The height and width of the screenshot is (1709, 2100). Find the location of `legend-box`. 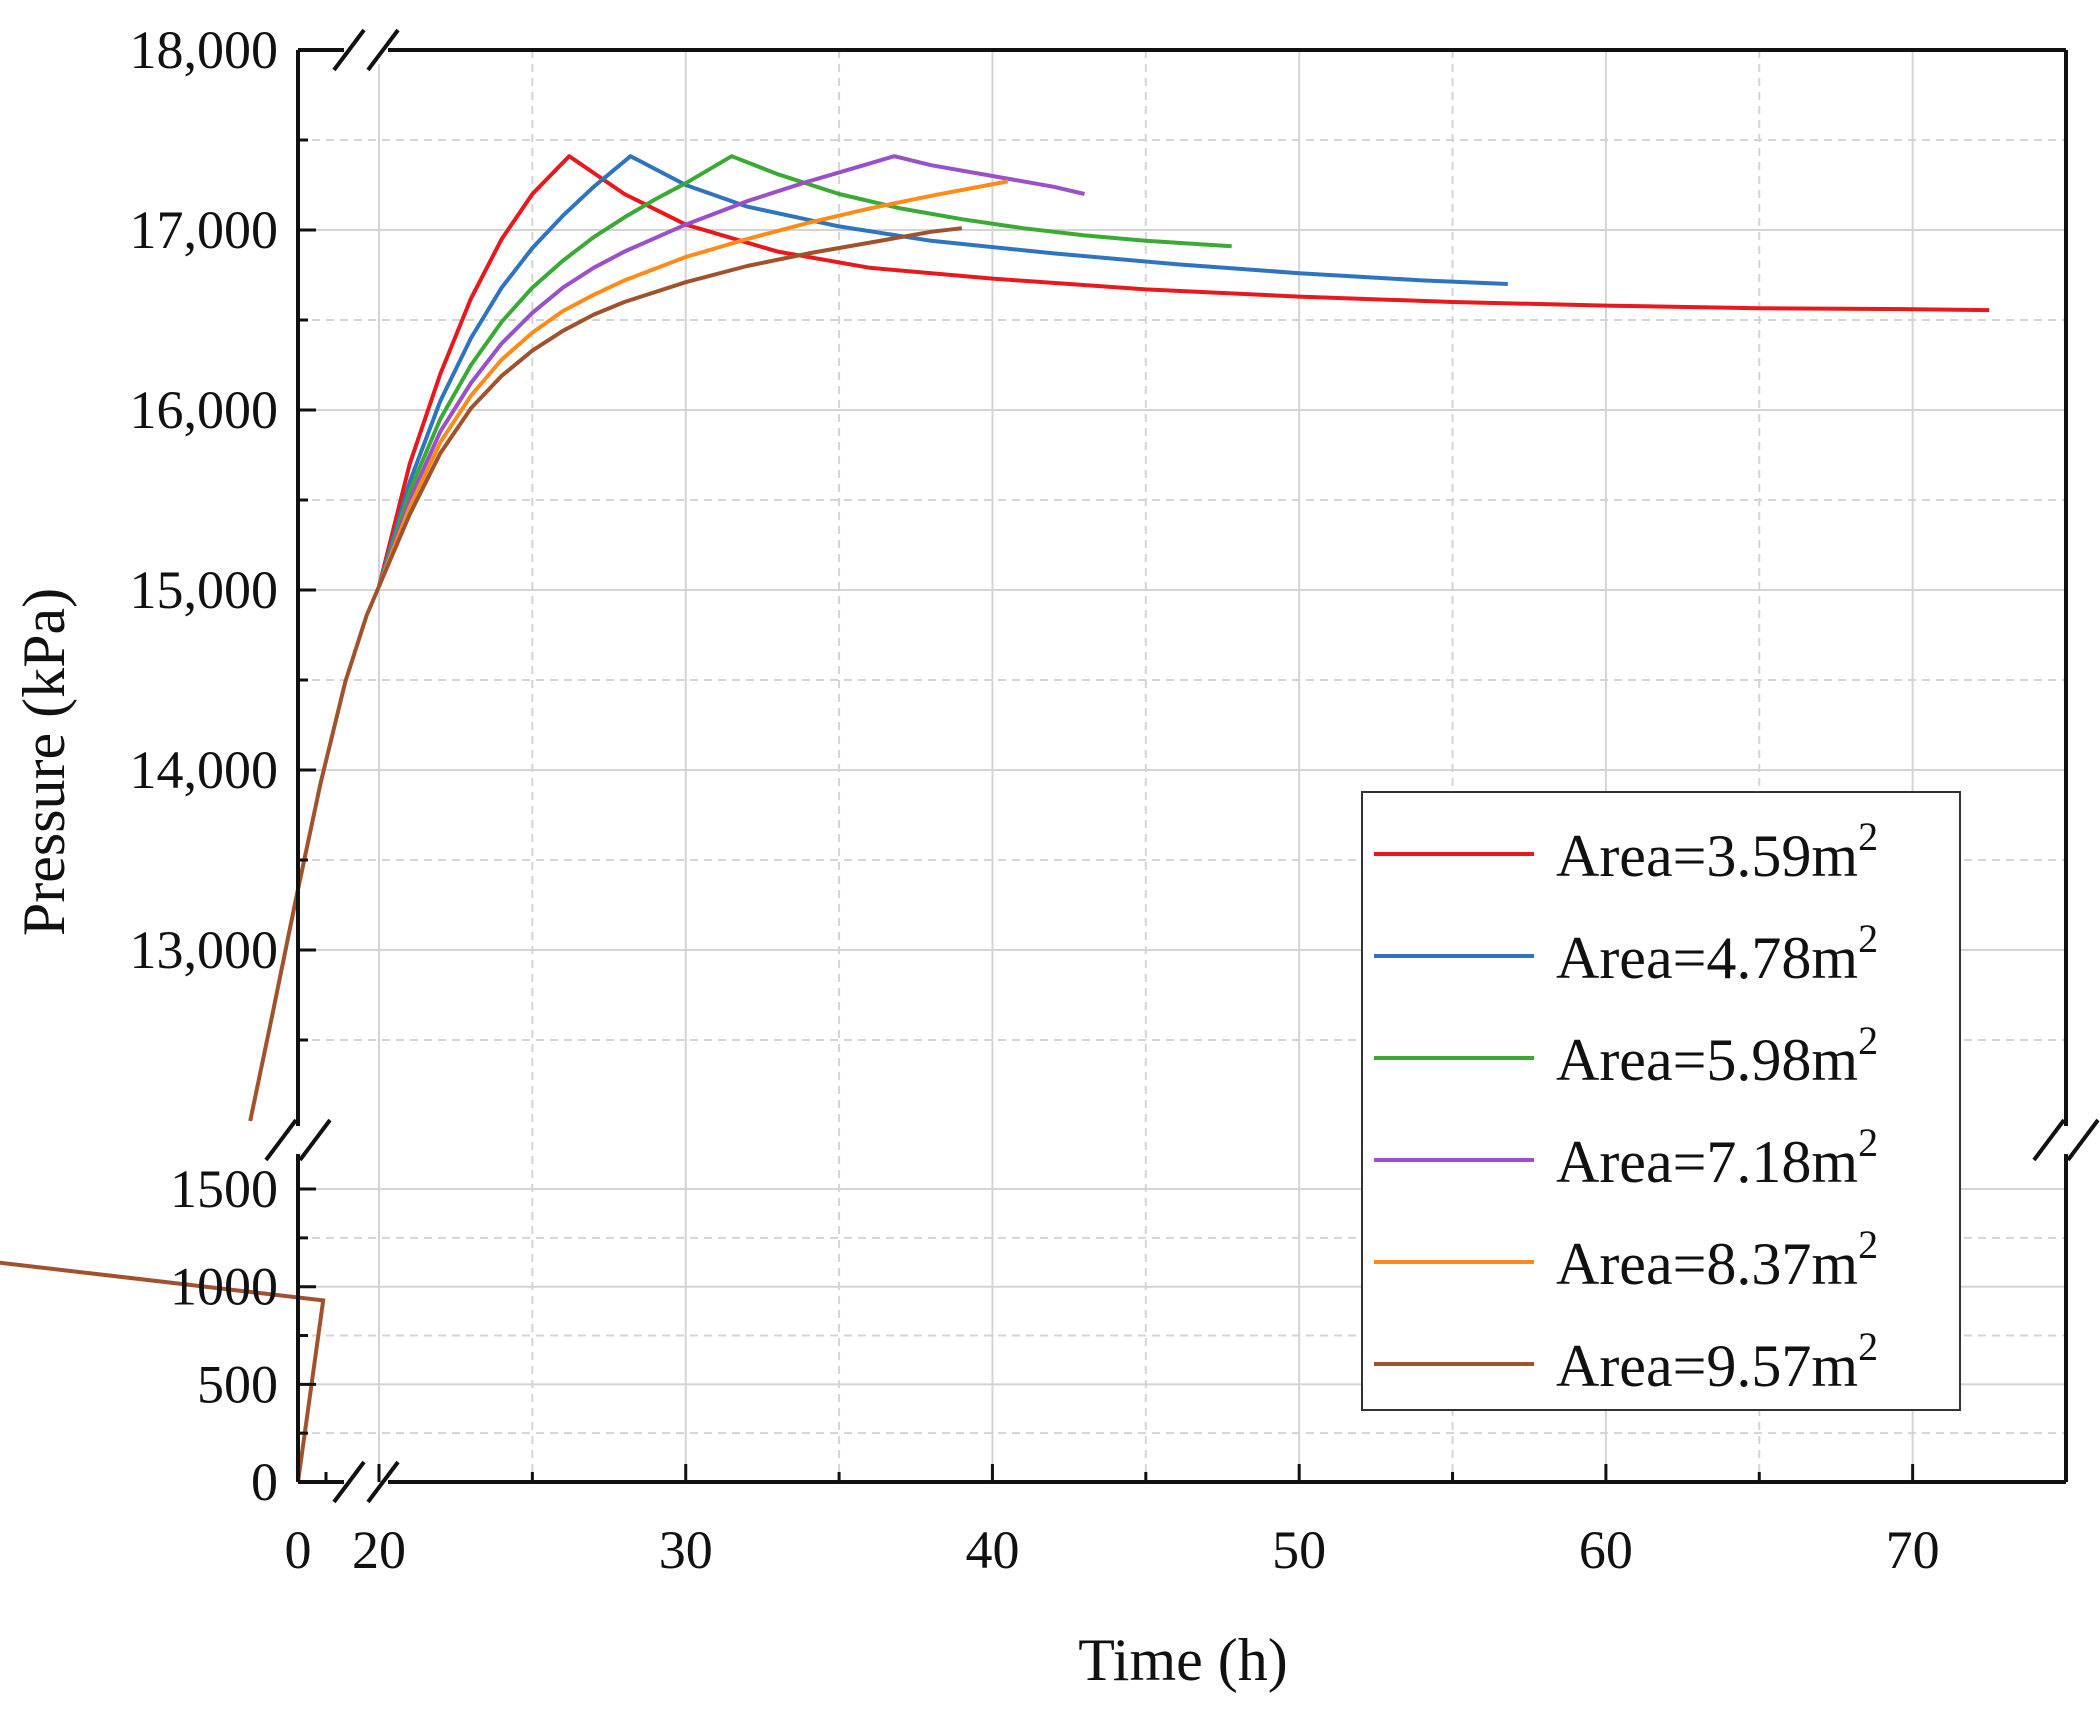

legend-box is located at coordinates (1661, 1101).